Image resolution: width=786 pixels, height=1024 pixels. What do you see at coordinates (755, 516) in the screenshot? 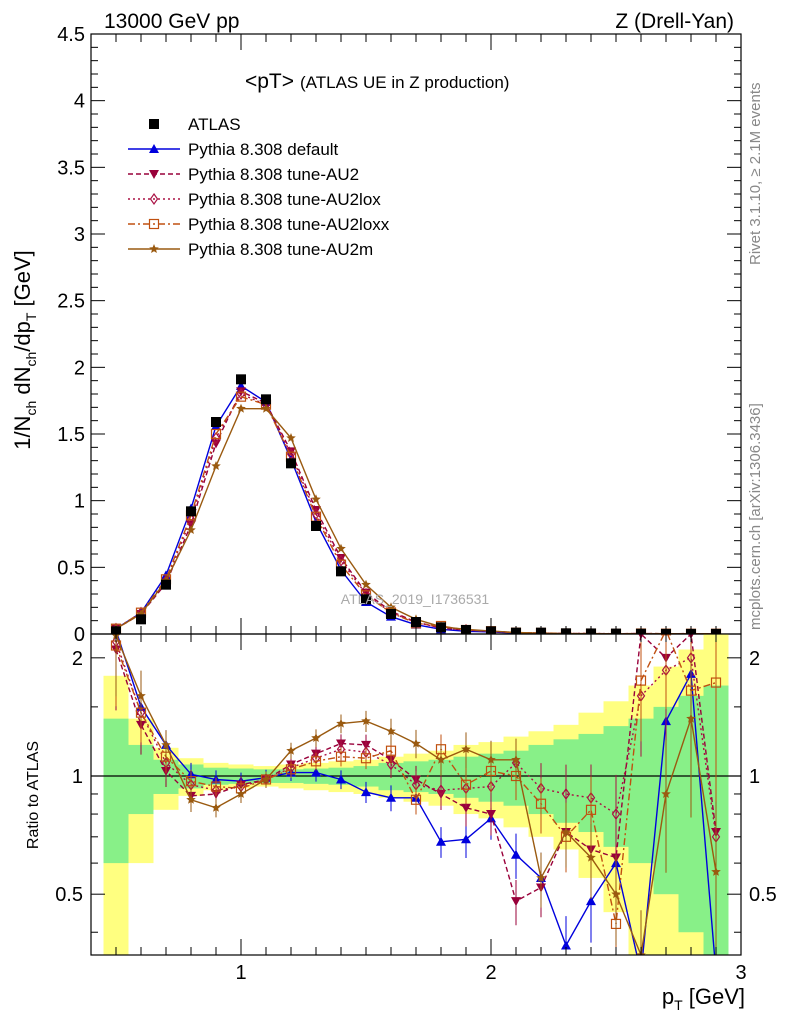
I see `mcplots-label: mcplots.cern.ch [arXiv:1306.3436]` at bounding box center [755, 516].